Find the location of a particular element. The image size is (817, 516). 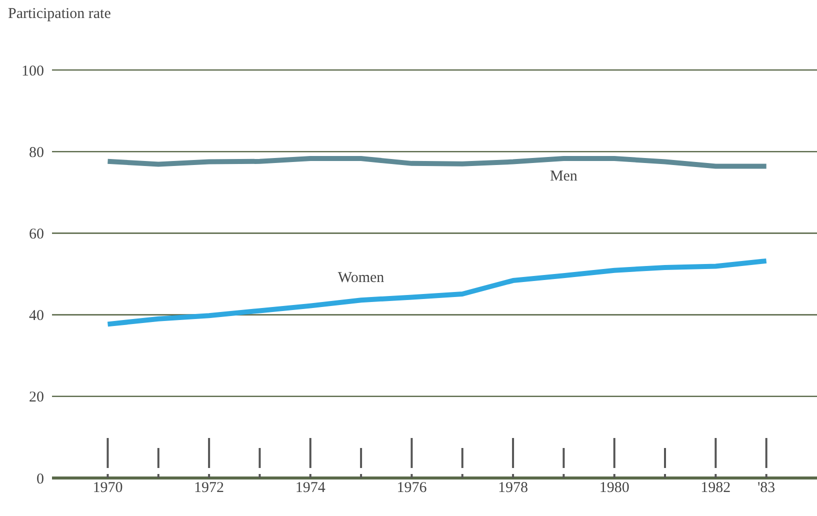

y-tick-label: 20 is located at coordinates (36, 398).